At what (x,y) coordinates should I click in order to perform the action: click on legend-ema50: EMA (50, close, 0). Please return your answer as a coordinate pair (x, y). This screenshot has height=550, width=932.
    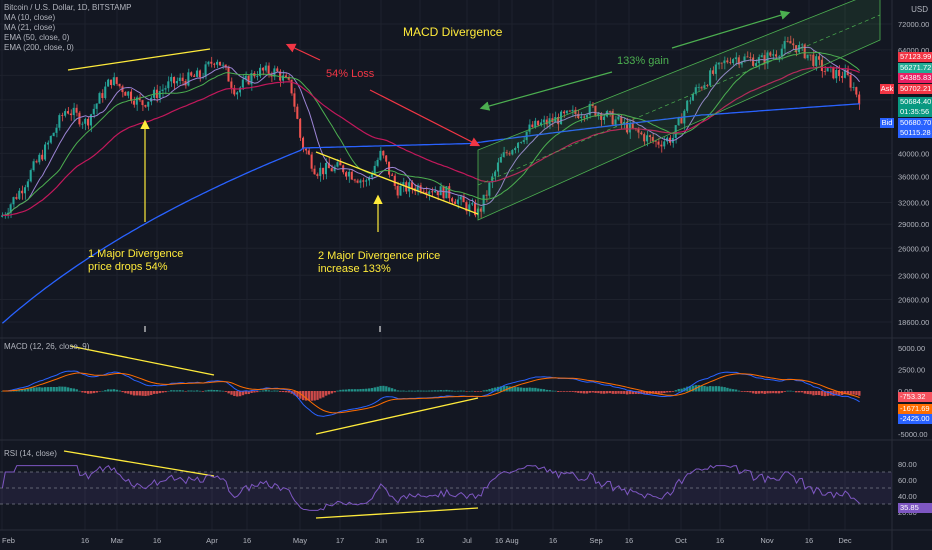
    Looking at the image, I should click on (37, 37).